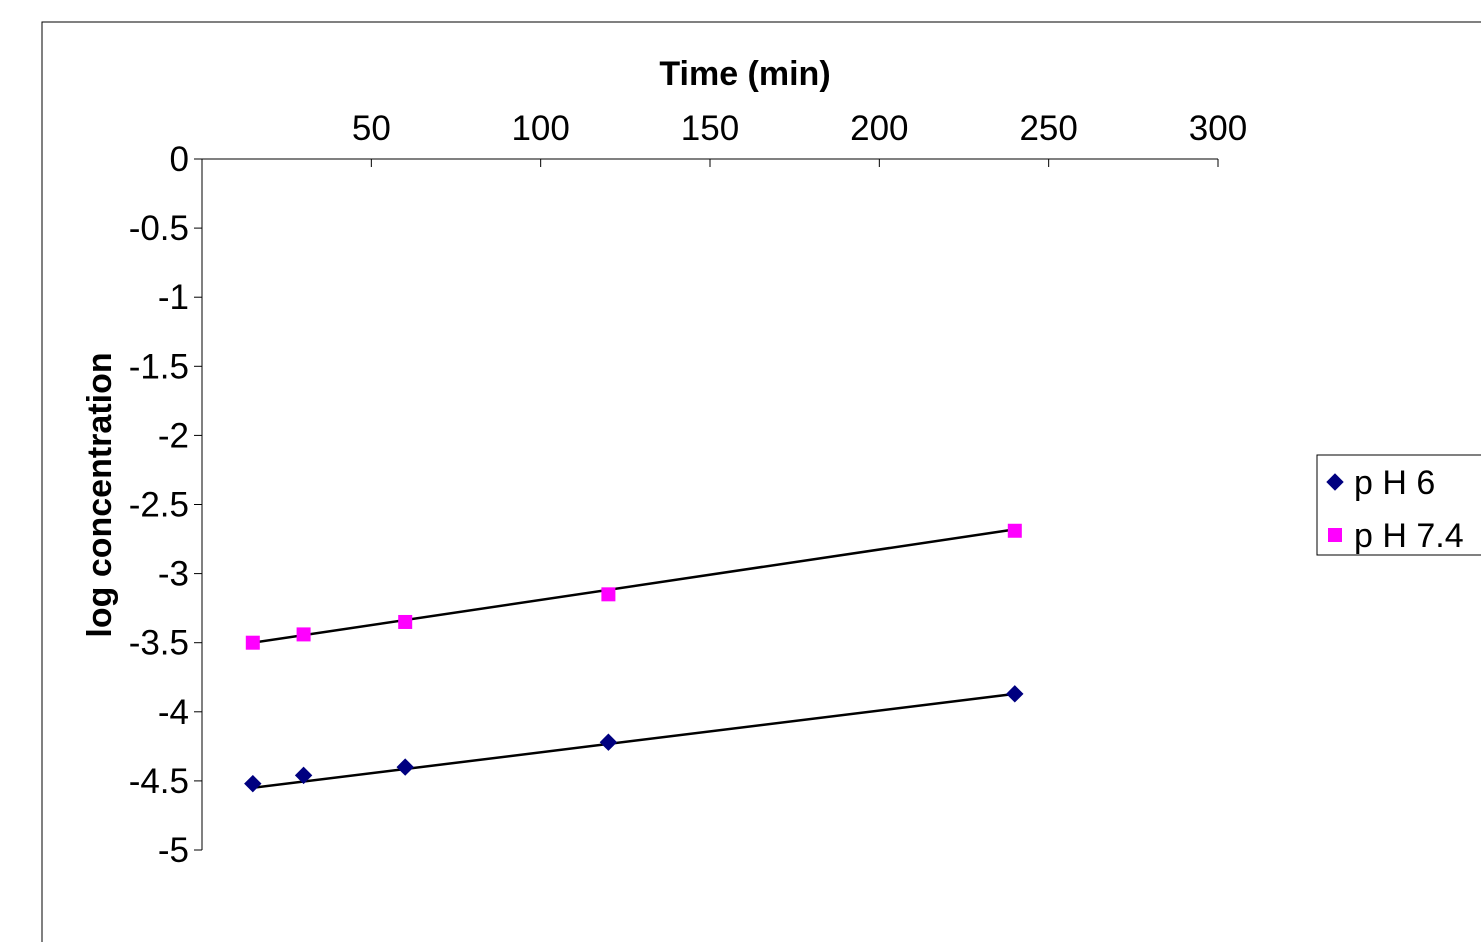 This screenshot has height=947, width=1481. What do you see at coordinates (159, 781) in the screenshot?
I see `y-tick-label: -4.5` at bounding box center [159, 781].